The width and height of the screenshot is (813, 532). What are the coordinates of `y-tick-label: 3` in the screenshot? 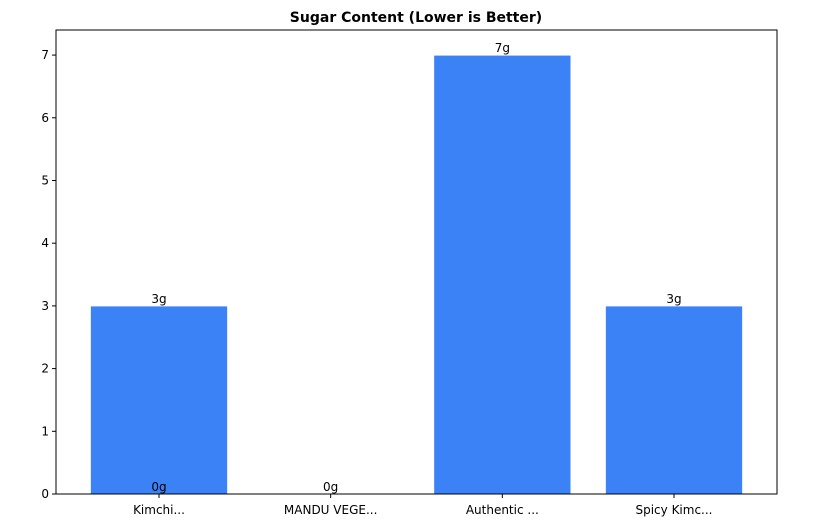 It's located at (45, 306).